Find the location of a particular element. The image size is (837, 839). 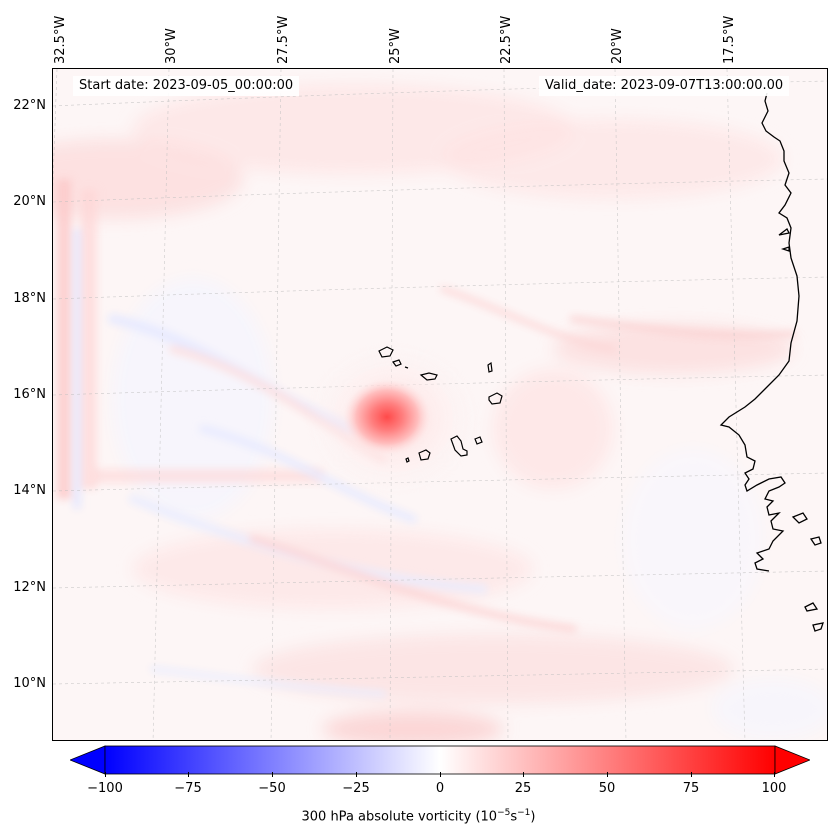

colorbar-tick-label: 0 is located at coordinates (440, 788).